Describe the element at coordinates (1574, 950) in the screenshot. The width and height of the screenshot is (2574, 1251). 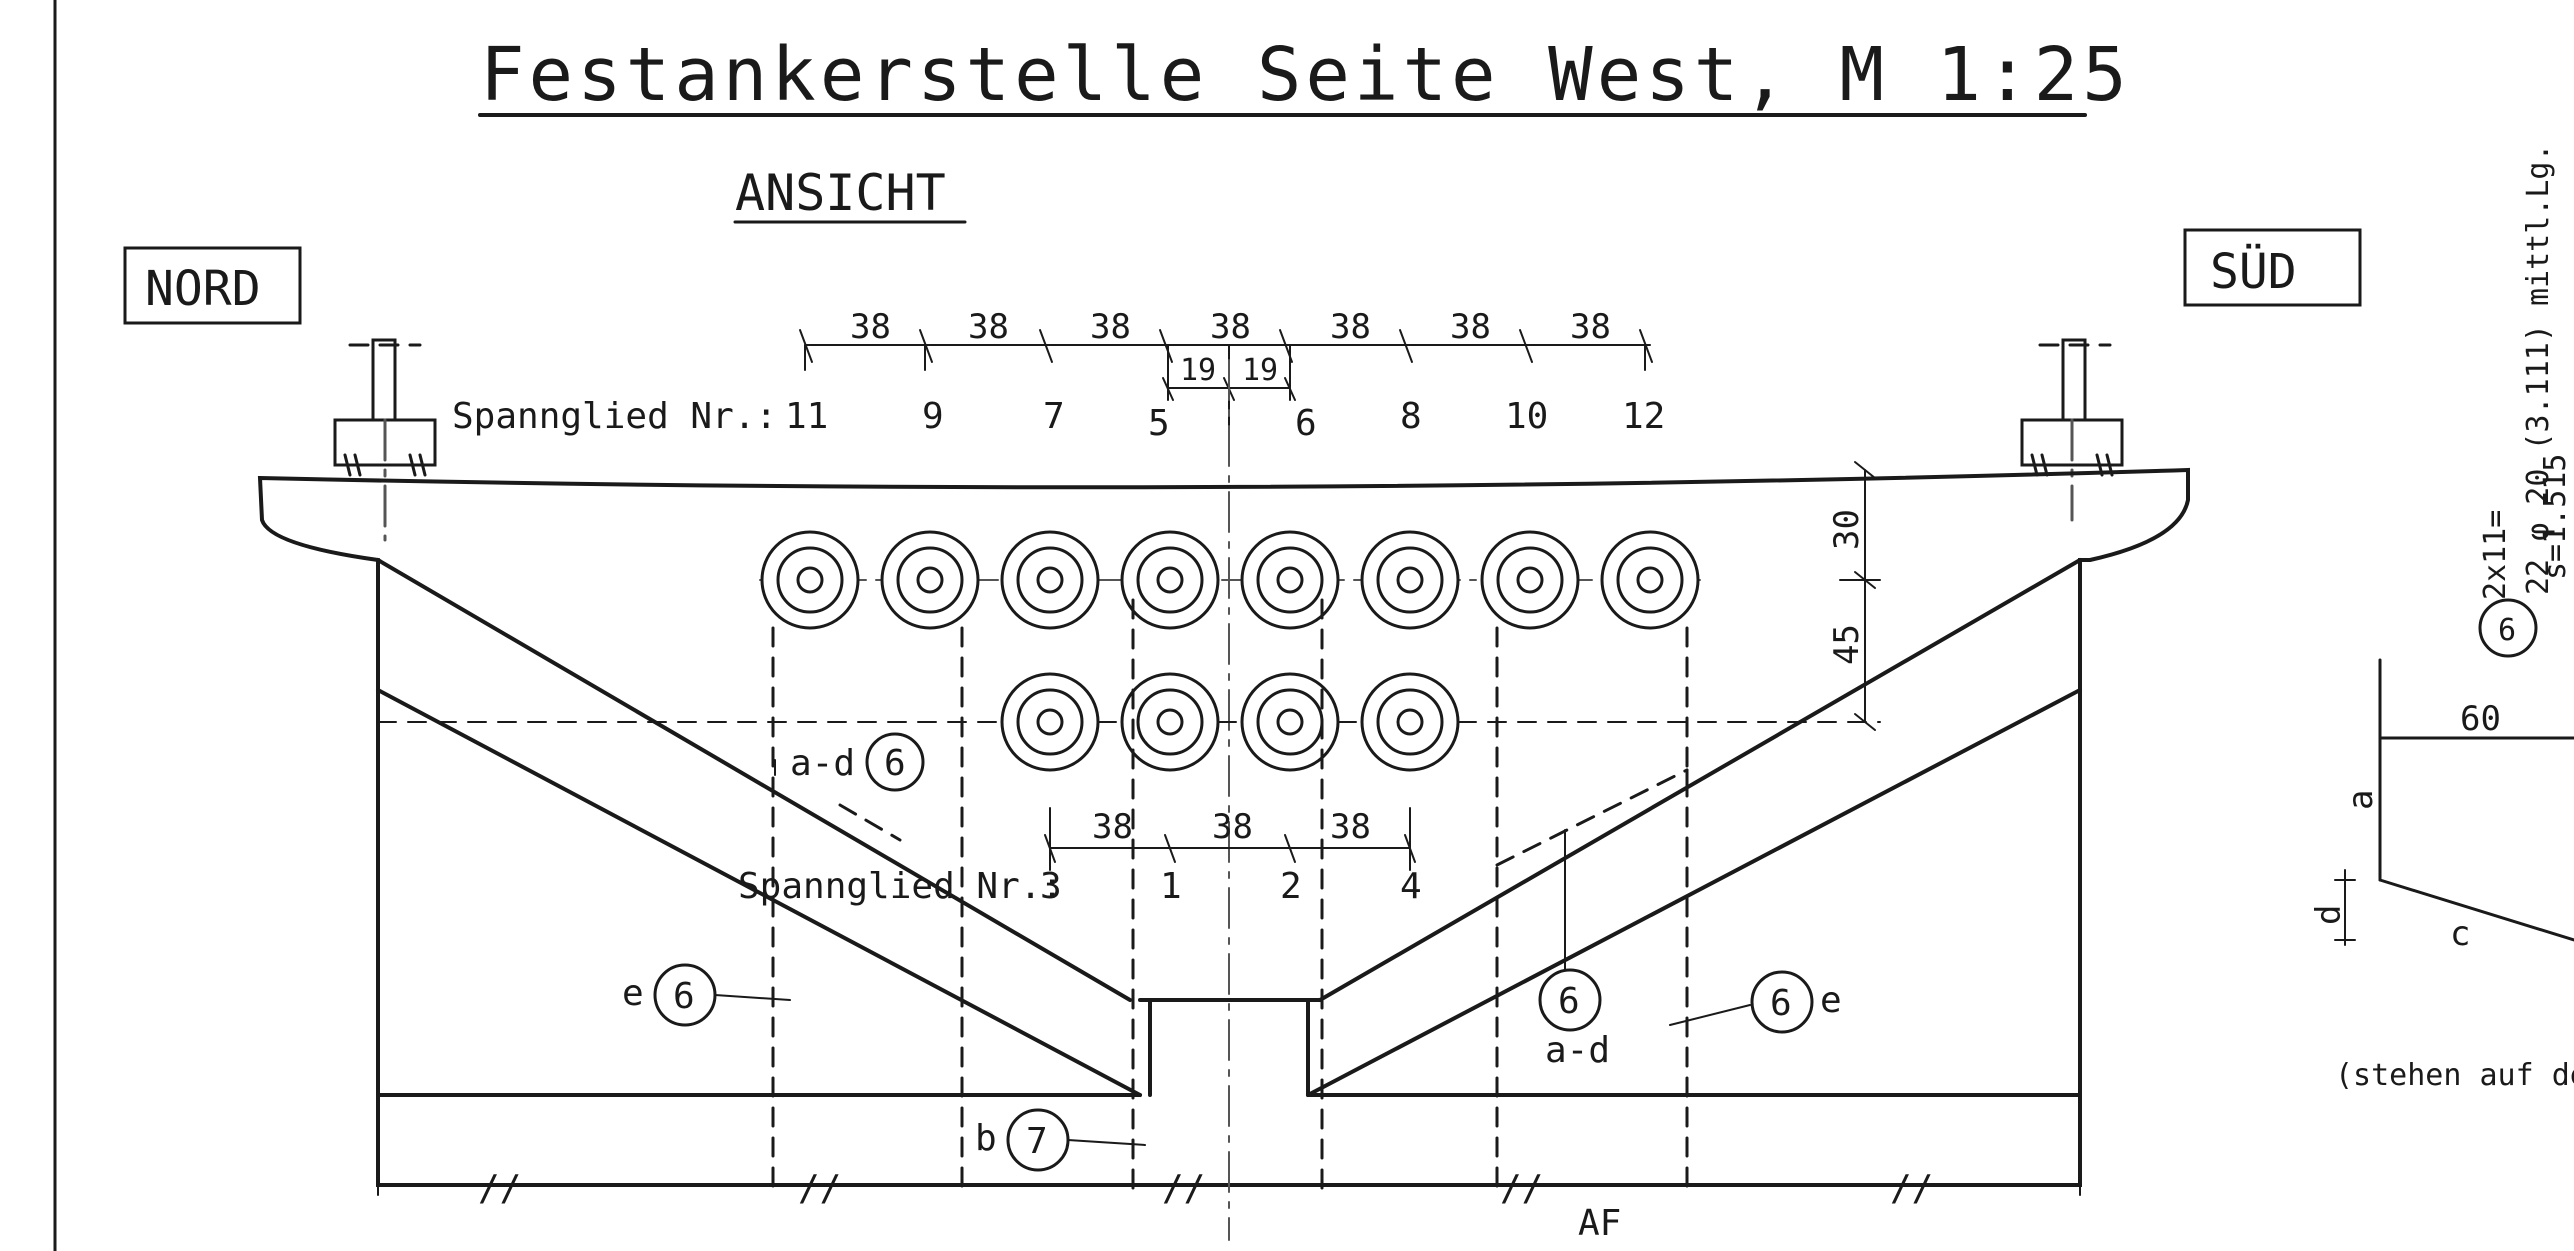
I see `bar-mark-6-ad-right: 6 a-d` at that location.